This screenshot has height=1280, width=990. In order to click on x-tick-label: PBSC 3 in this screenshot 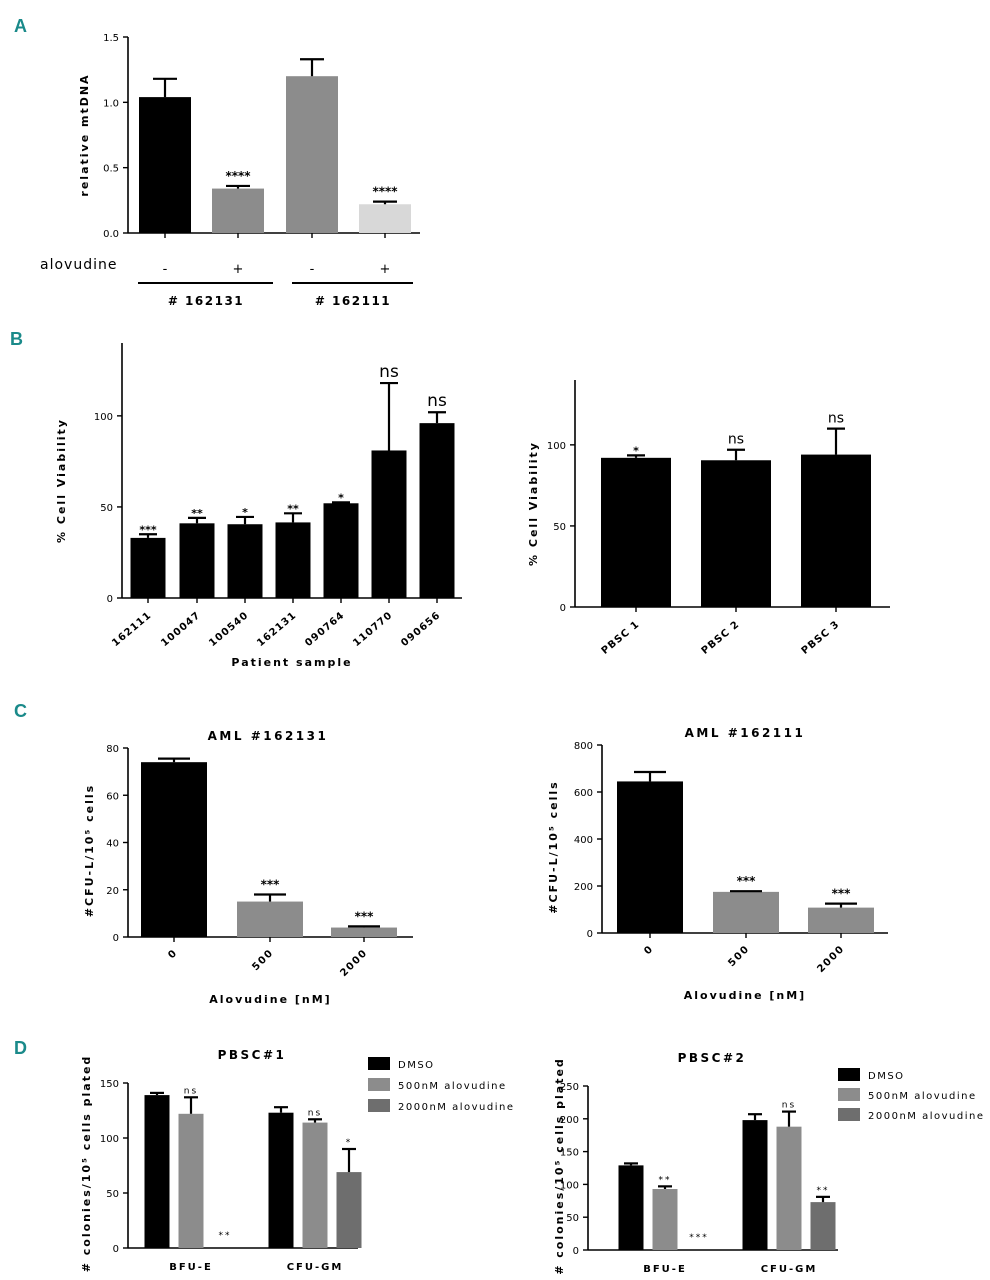, I will do `click(821, 638)`.